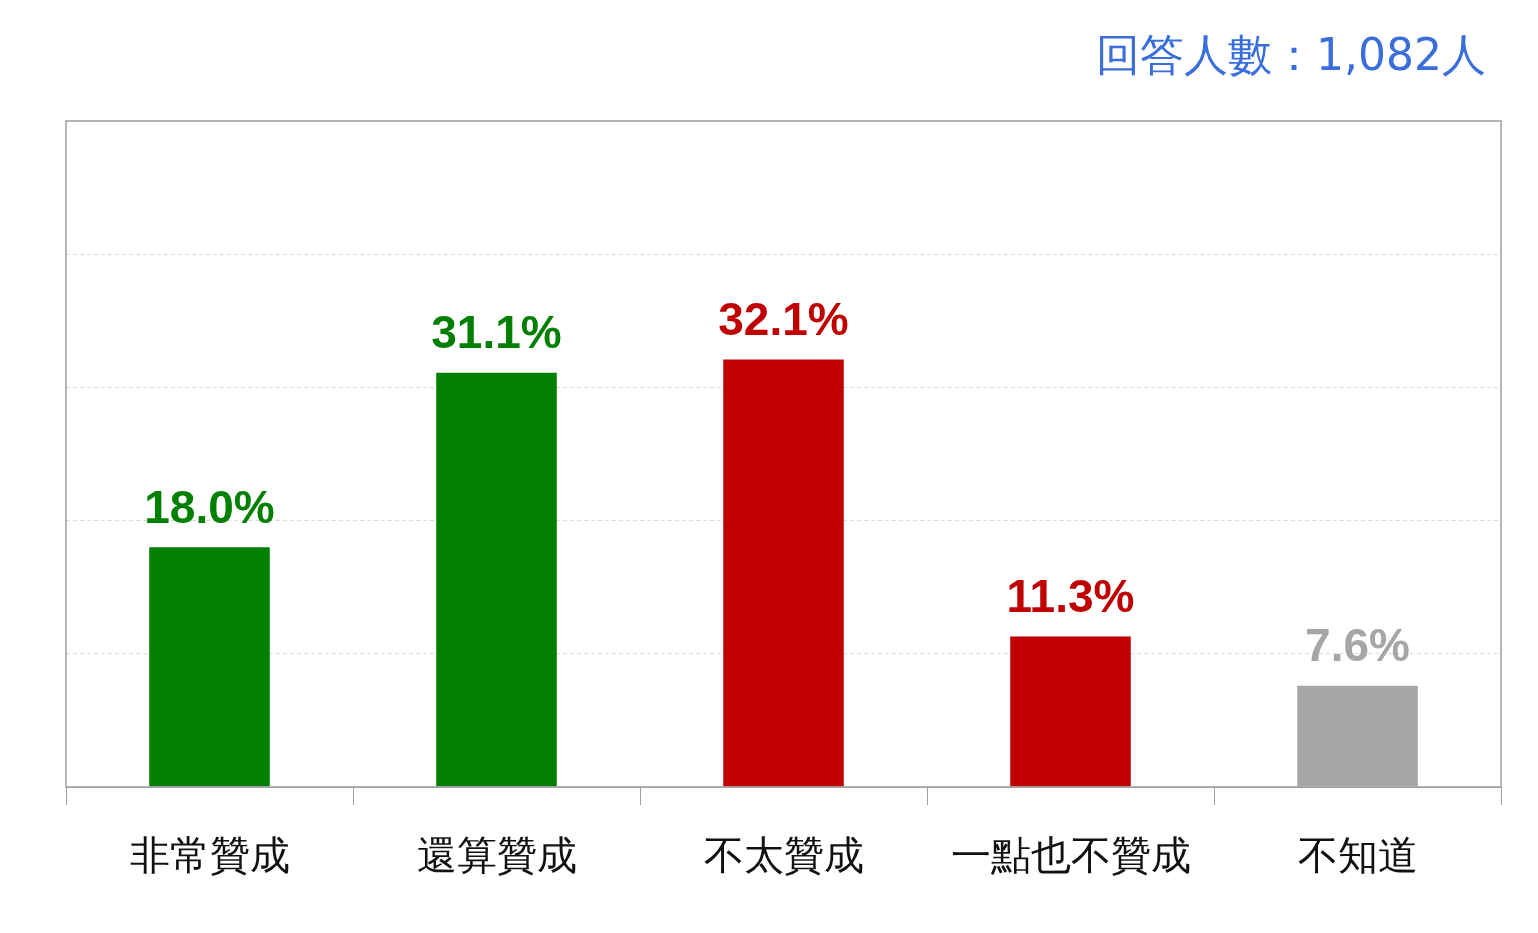 This screenshot has width=1538, height=933. I want to click on data-label: 11.3%, so click(1070, 596).